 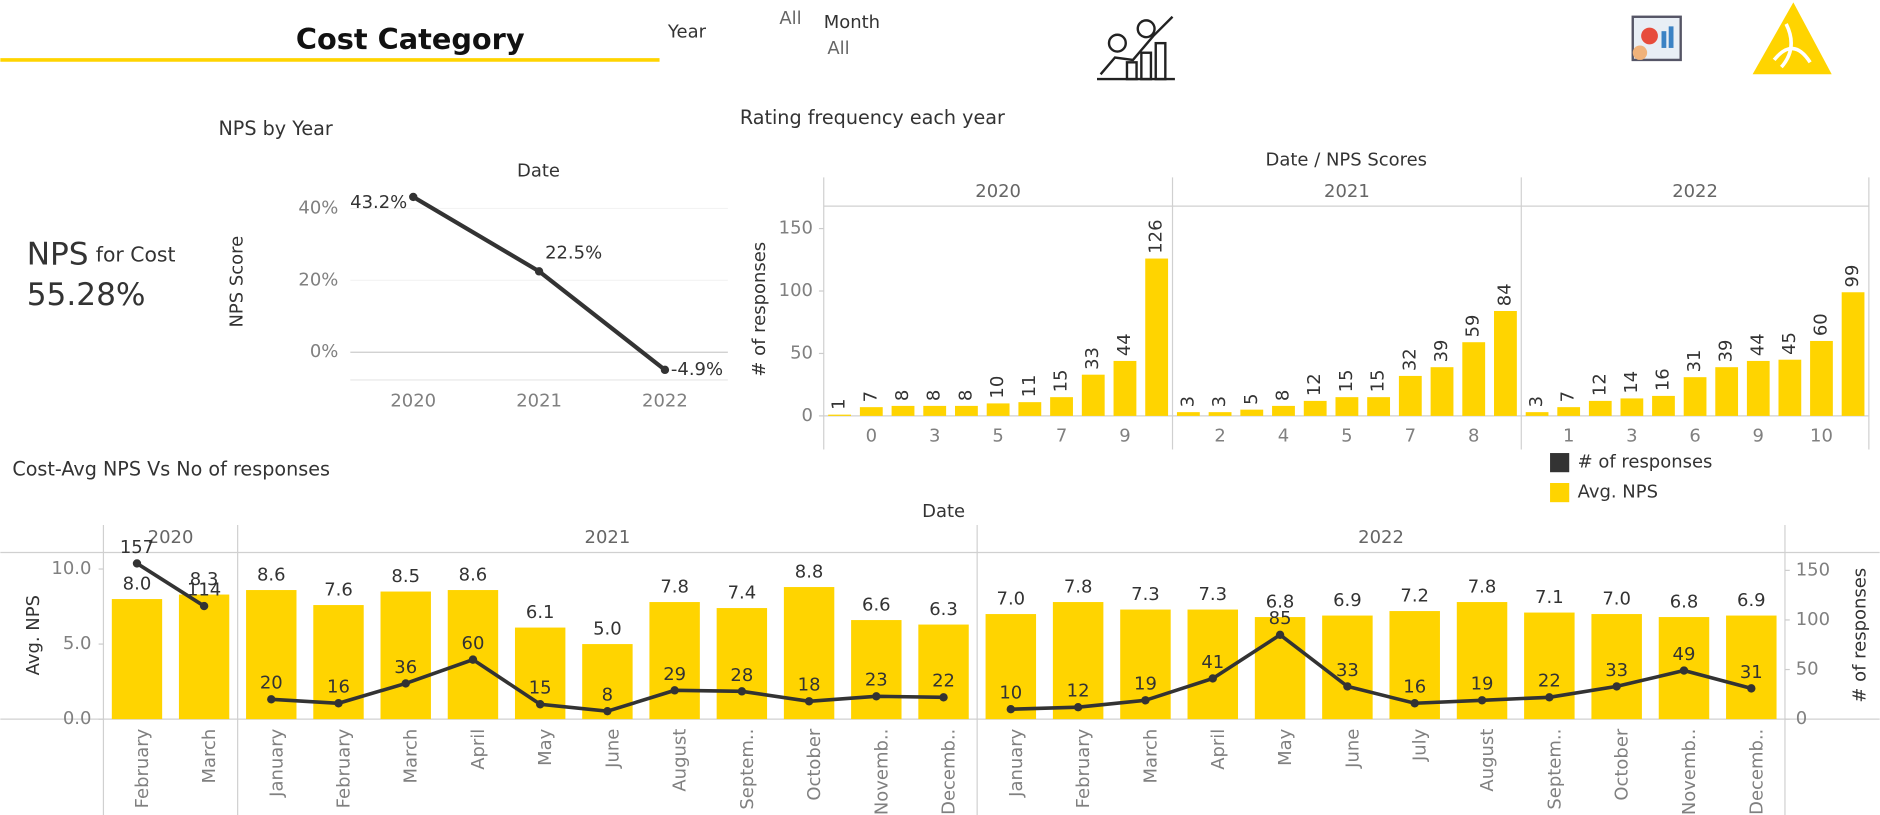 I want to click on x-tick-label: June, so click(x=1352, y=749).